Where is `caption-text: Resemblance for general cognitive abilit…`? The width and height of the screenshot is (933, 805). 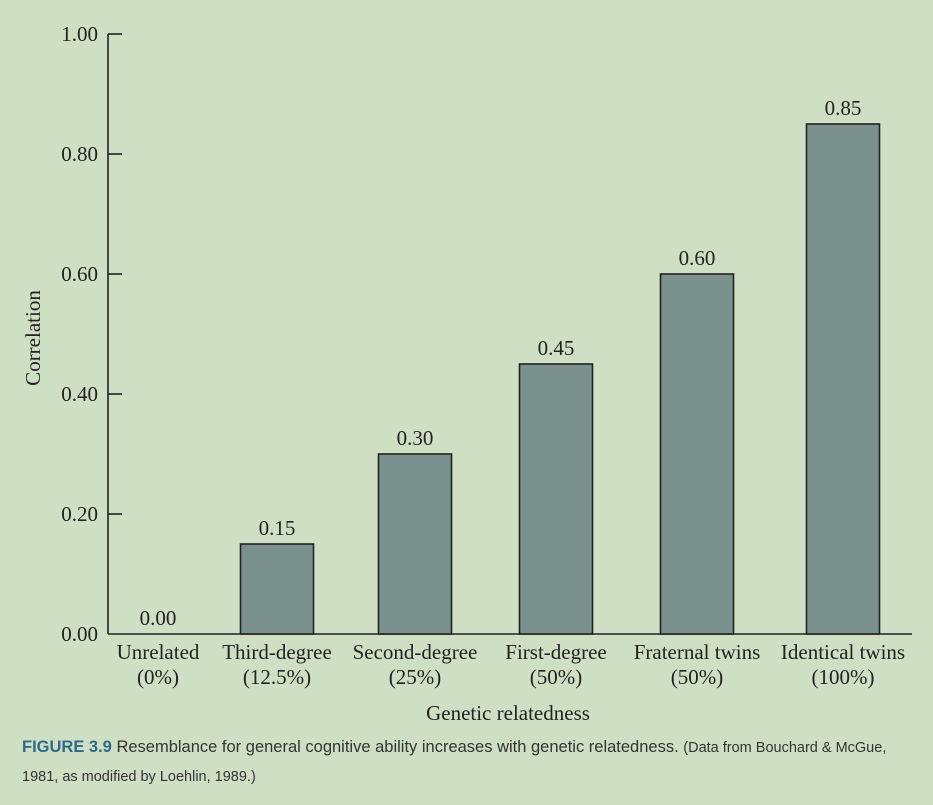
caption-text: Resemblance for general cognitive abilit… is located at coordinates (397, 747).